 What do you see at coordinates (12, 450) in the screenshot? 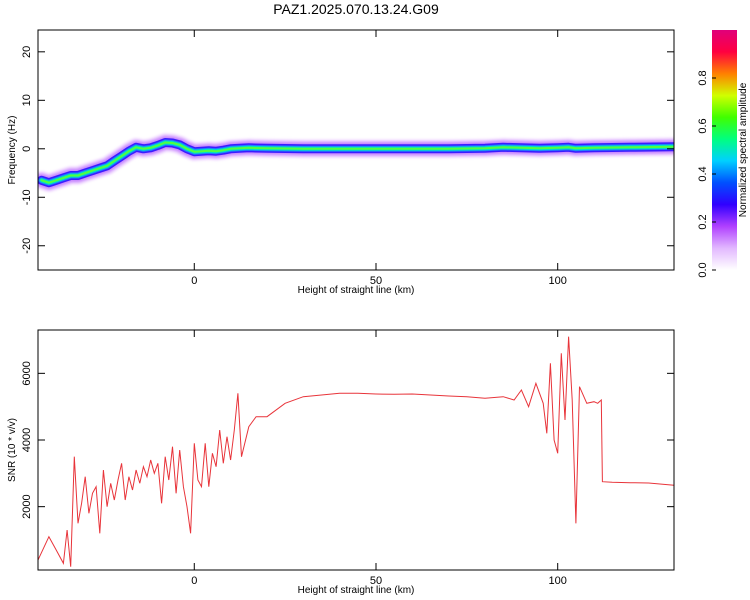
I see `snr-y-label: SNR (10 * v/v)` at bounding box center [12, 450].